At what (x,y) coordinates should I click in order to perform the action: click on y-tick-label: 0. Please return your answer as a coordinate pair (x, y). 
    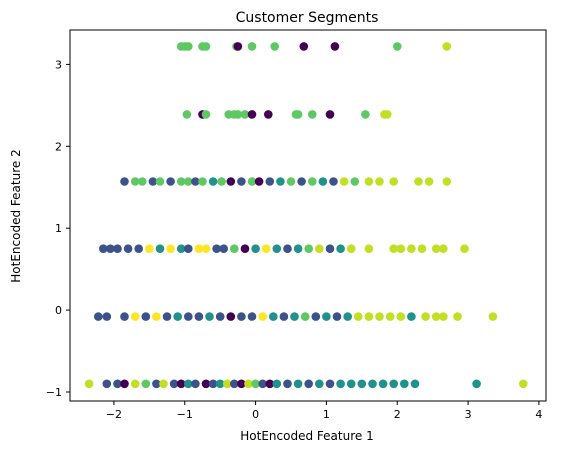
    Looking at the image, I should click on (58, 310).